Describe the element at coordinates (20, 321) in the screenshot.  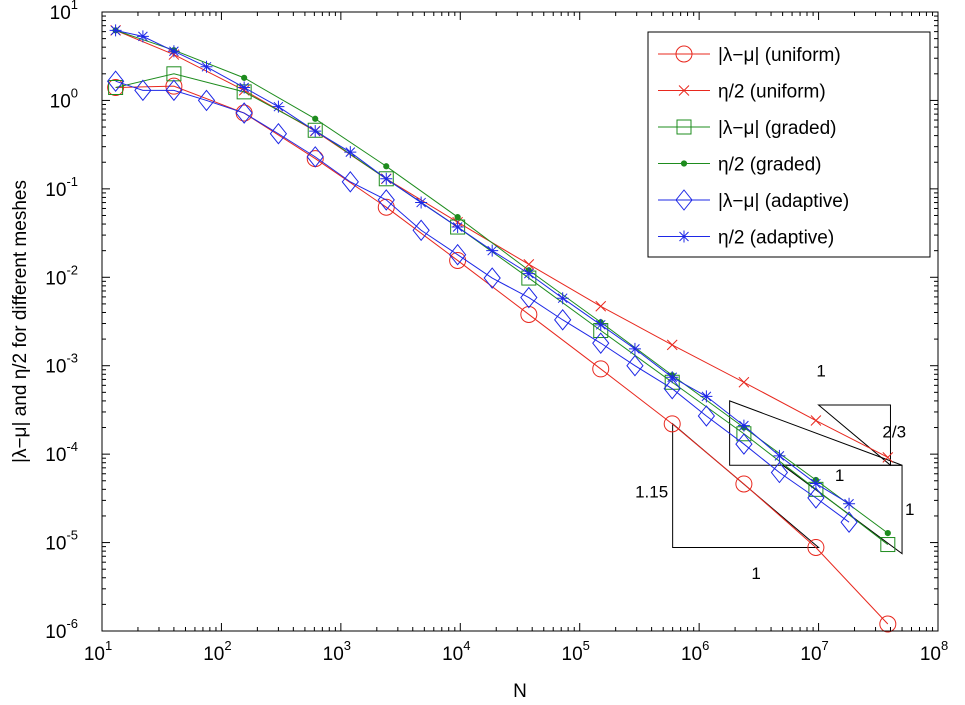
I see `y-axis-label: |λ−μ| and η/2 for different meshes` at that location.